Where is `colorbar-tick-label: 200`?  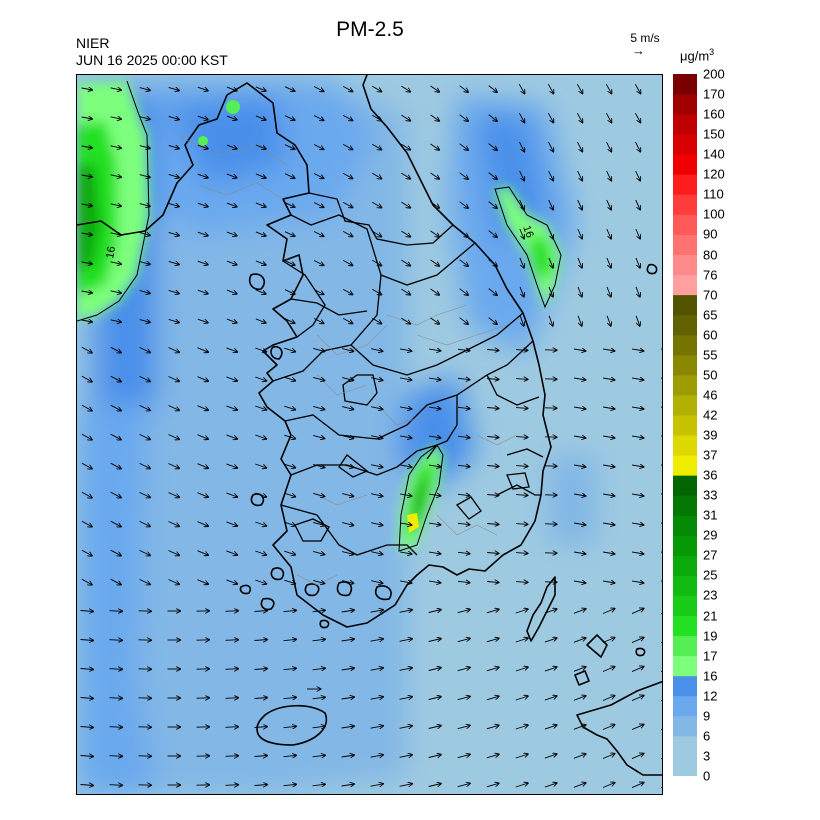 colorbar-tick-label: 200 is located at coordinates (714, 74).